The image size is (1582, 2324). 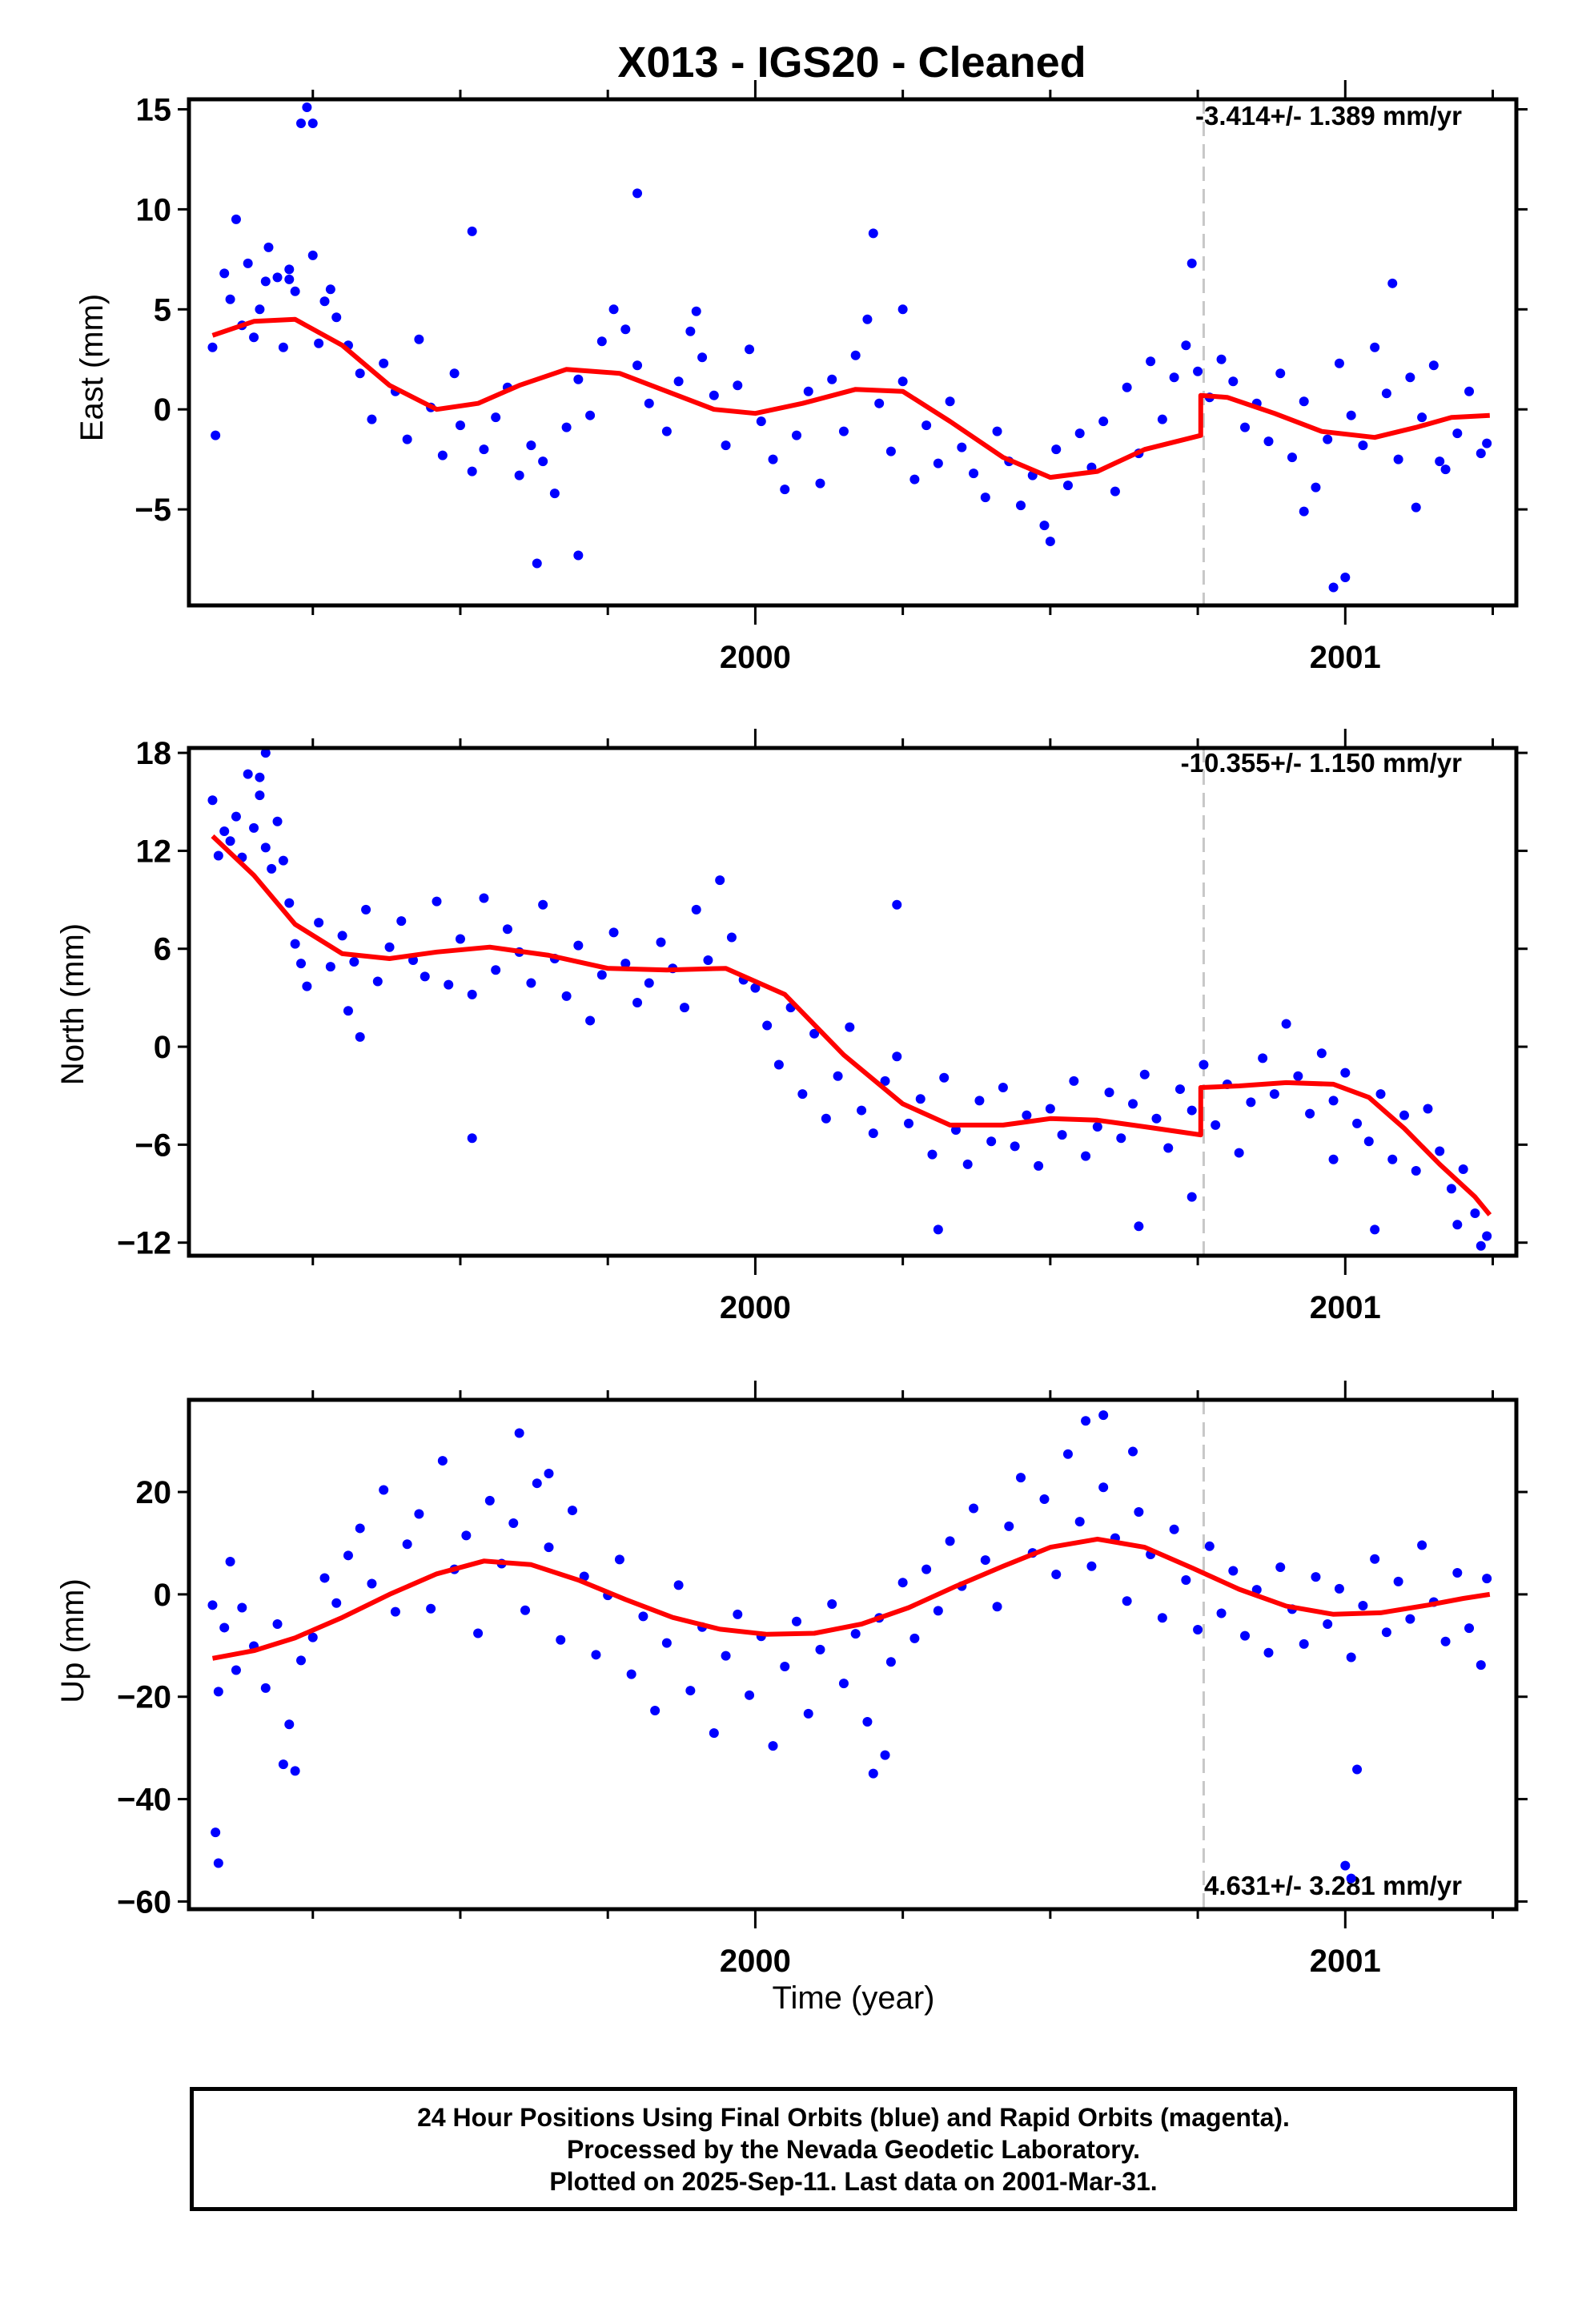 I want to click on up-ytick-label: 0, so click(x=162, y=1595).